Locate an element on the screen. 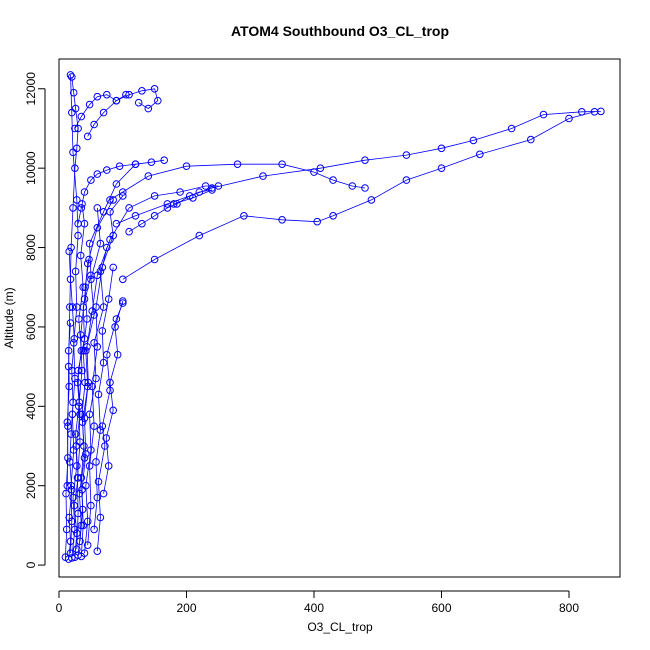  y-axis: 0 2000 4000 6000 8000 10000 12000 is located at coordinates (35, 320).